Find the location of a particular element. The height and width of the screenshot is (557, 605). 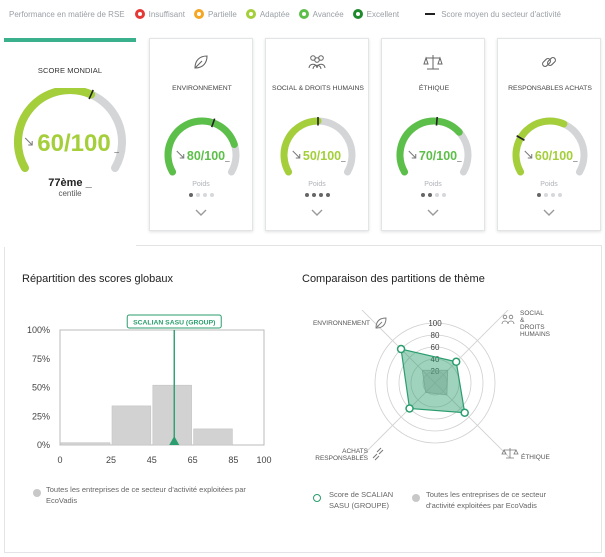

legend-item-partial: Partielle is located at coordinates (215, 14).